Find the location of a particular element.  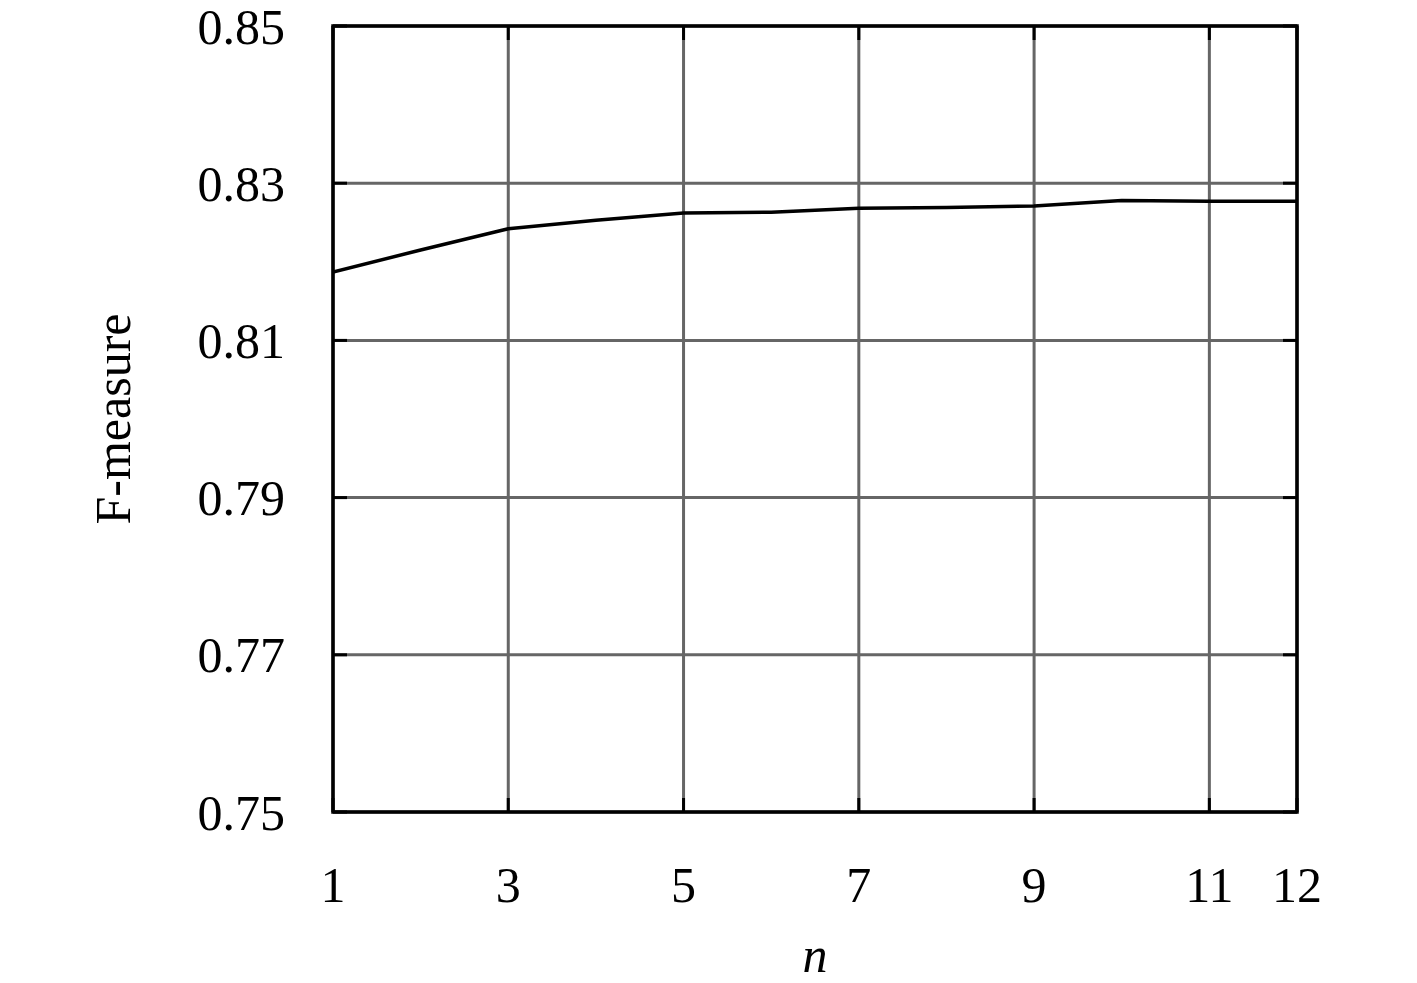

x-tick-label: 7 is located at coordinates (859, 885).